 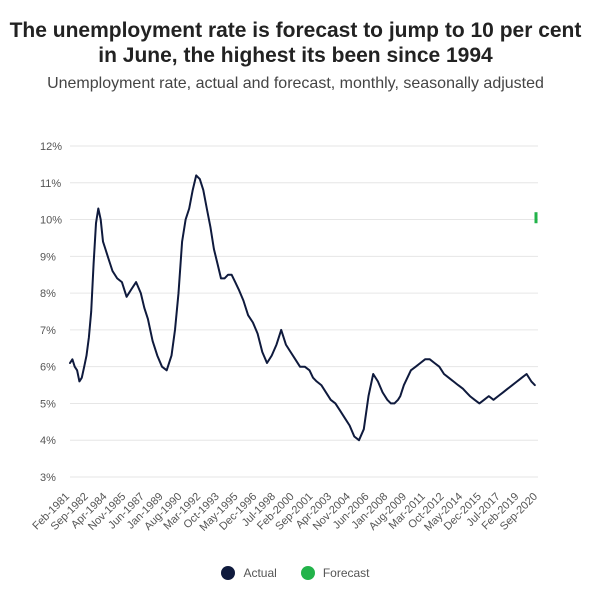 What do you see at coordinates (295, 573) in the screenshot?
I see `legend: Actual Forecast` at bounding box center [295, 573].